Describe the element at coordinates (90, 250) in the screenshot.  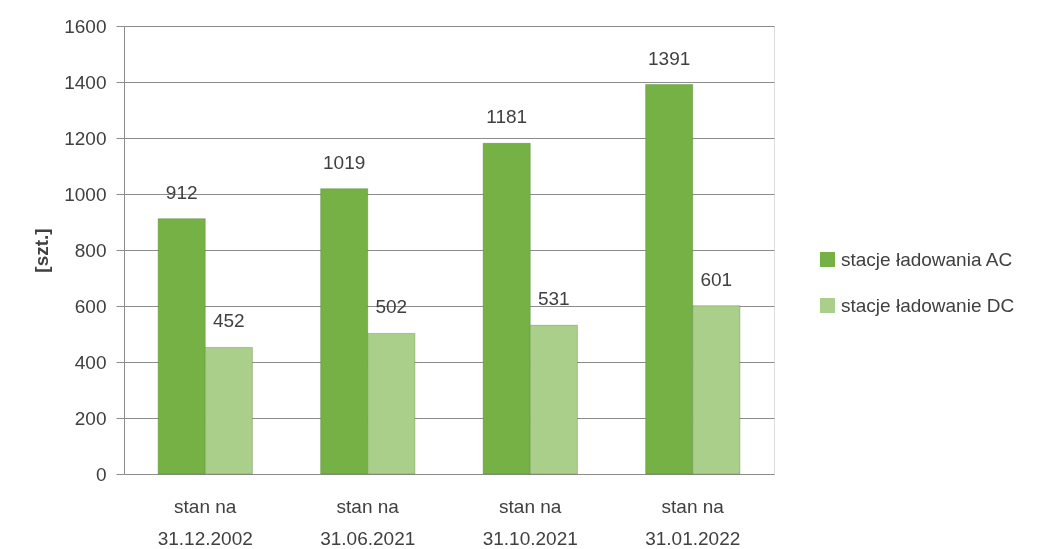
I see `y-tick-label: 800` at that location.